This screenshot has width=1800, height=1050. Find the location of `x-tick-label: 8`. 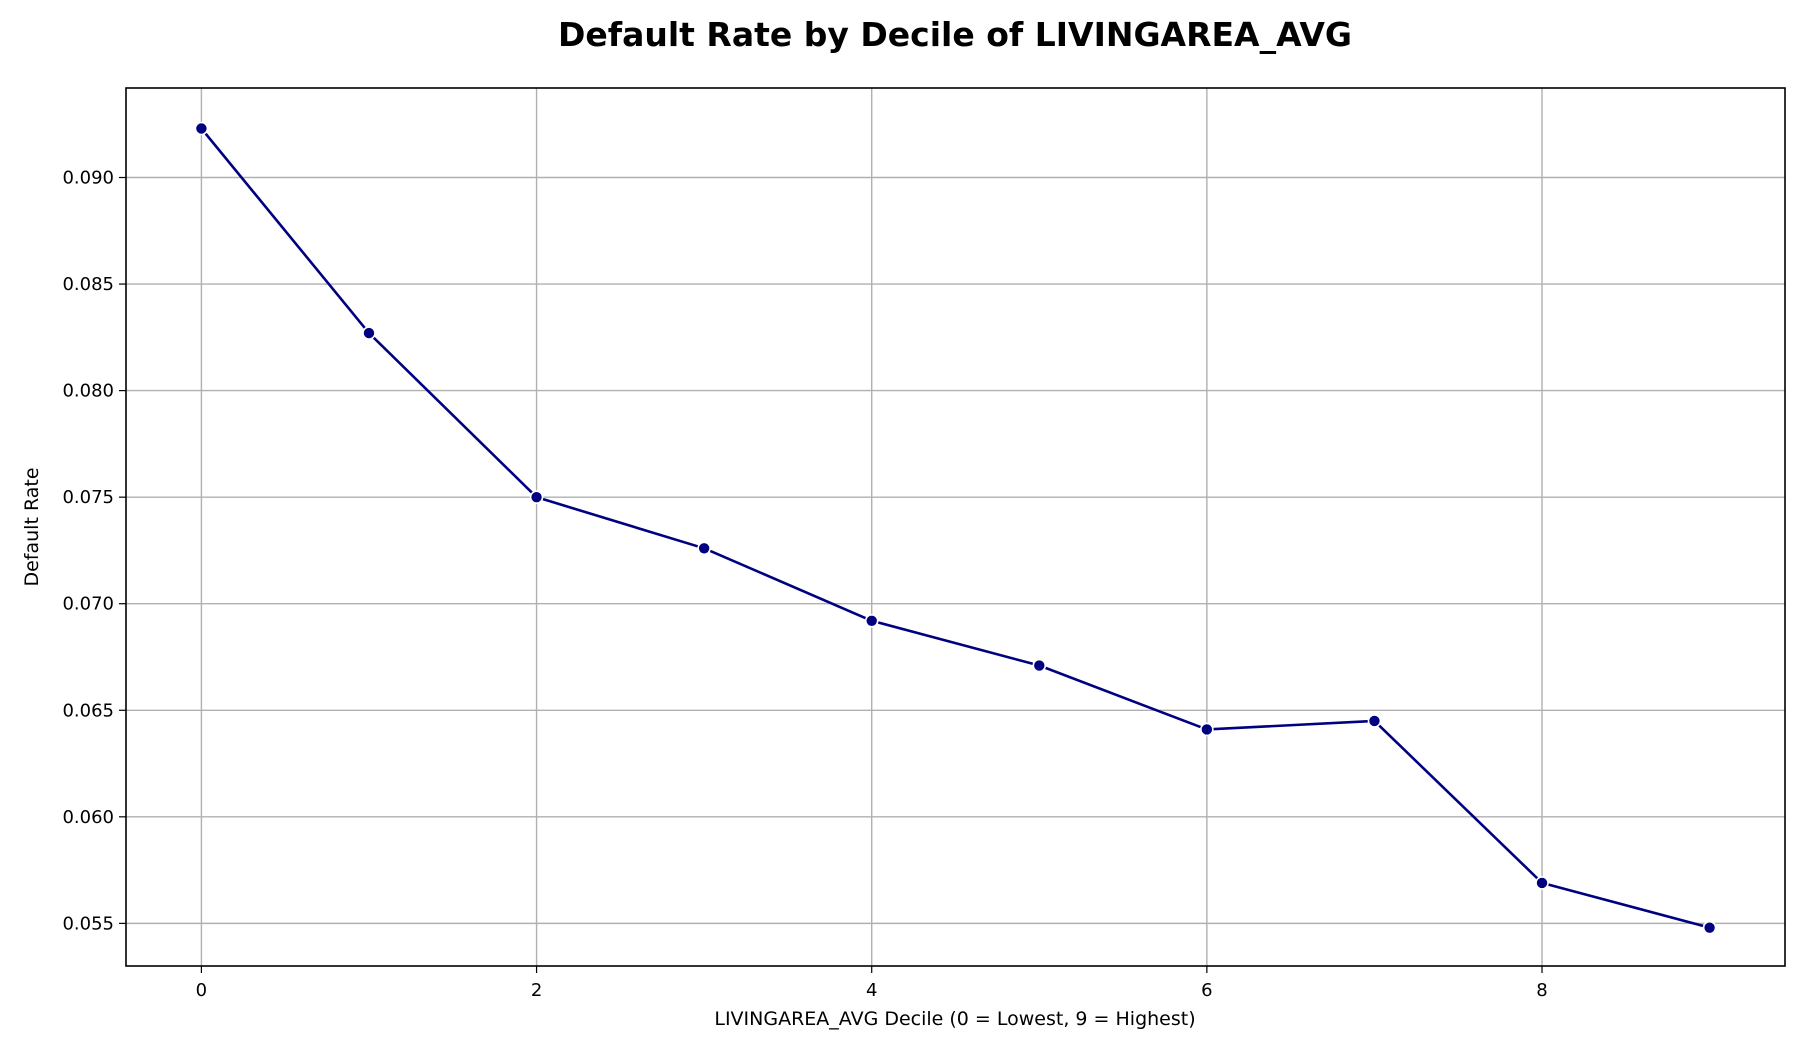

x-tick-label: 8 is located at coordinates (1541, 990).